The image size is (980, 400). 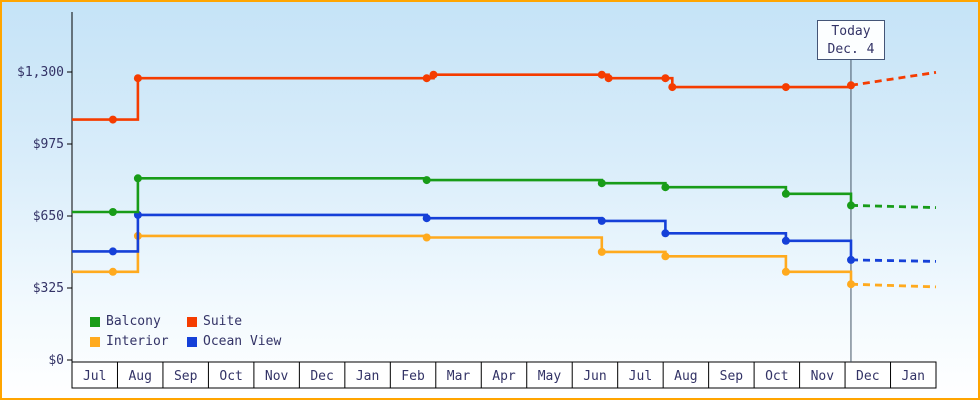 I want to click on series-forecast-suite, so click(x=893, y=79).